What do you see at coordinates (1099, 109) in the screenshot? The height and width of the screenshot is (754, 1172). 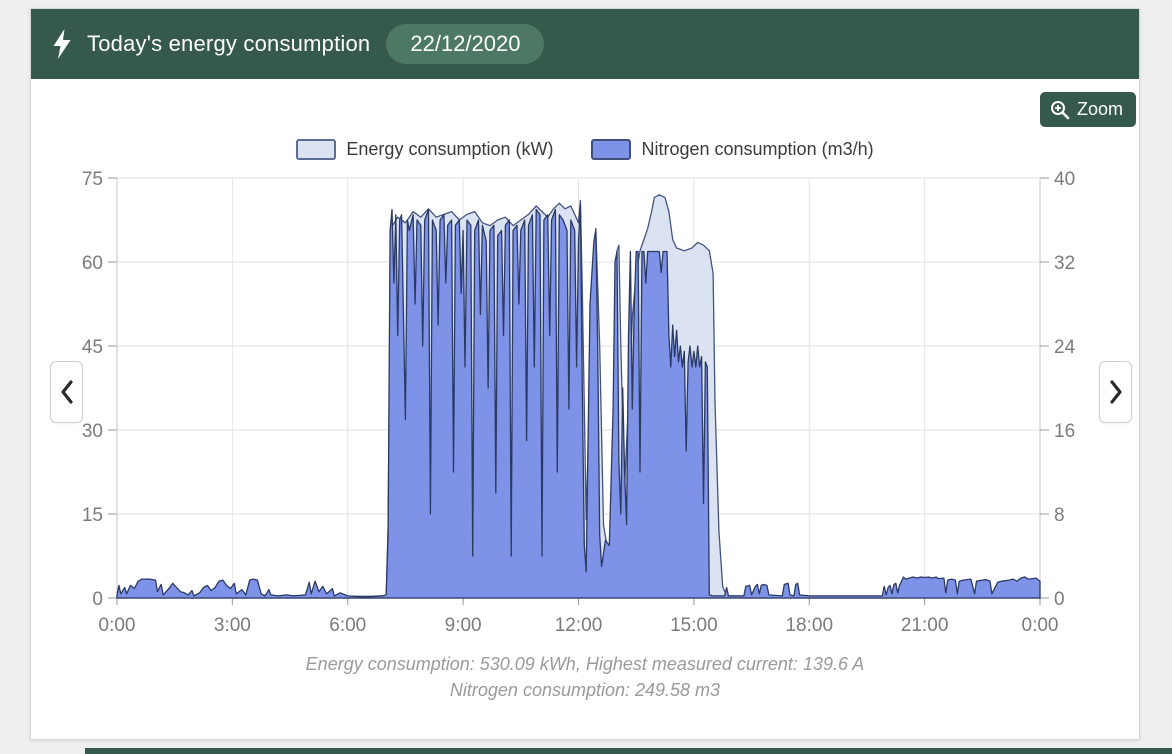 I see `zoom-button-label: Zoom` at bounding box center [1099, 109].